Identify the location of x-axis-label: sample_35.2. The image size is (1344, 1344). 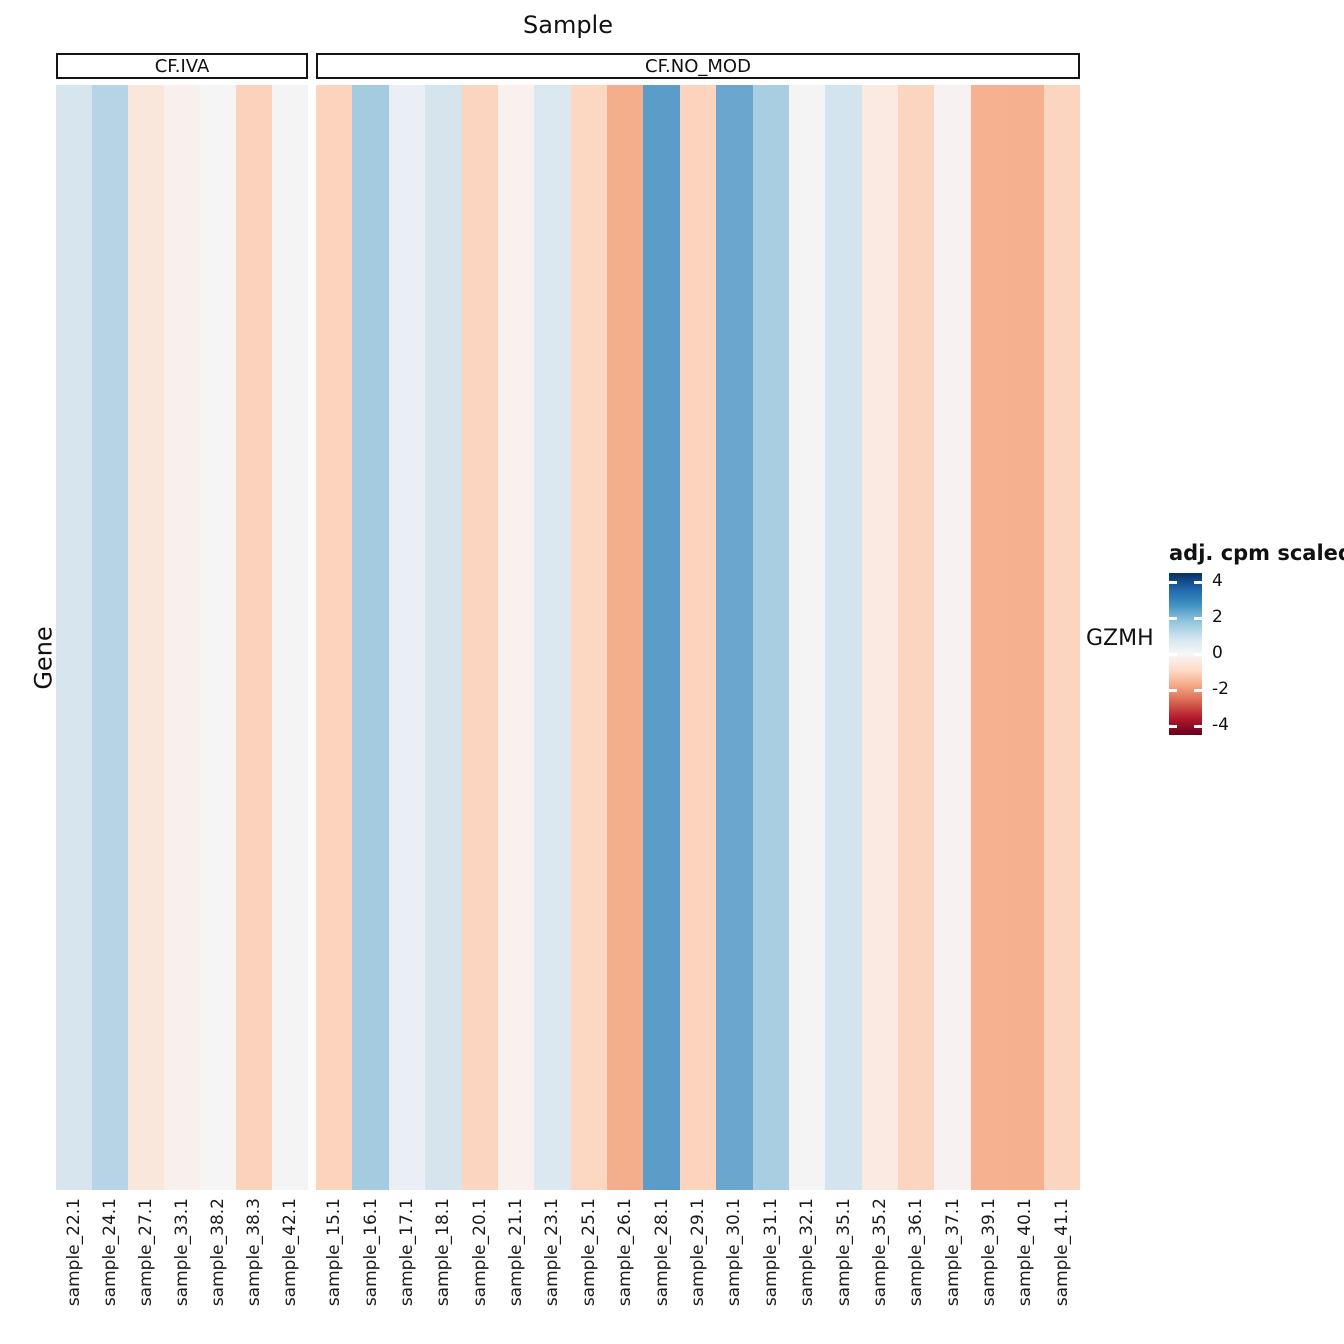
(879, 1252).